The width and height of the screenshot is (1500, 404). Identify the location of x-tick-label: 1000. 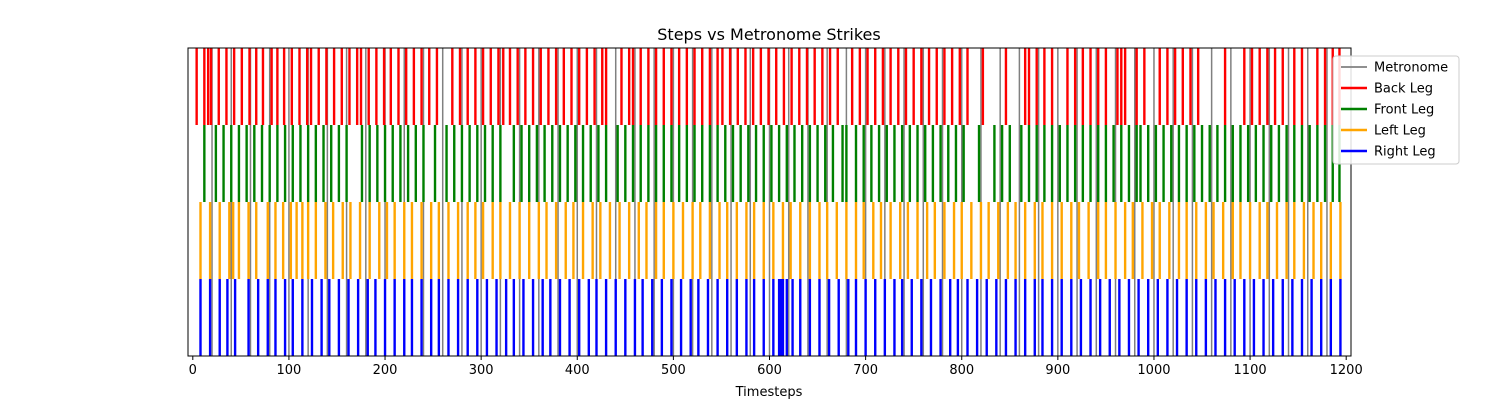
(1153, 370).